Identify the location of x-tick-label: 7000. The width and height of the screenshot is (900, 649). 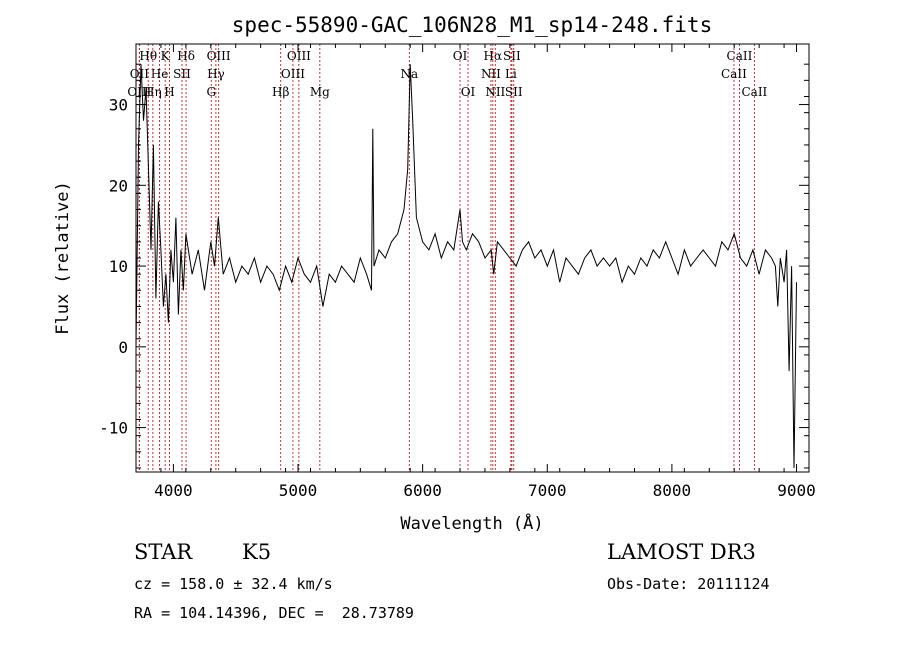
(547, 490).